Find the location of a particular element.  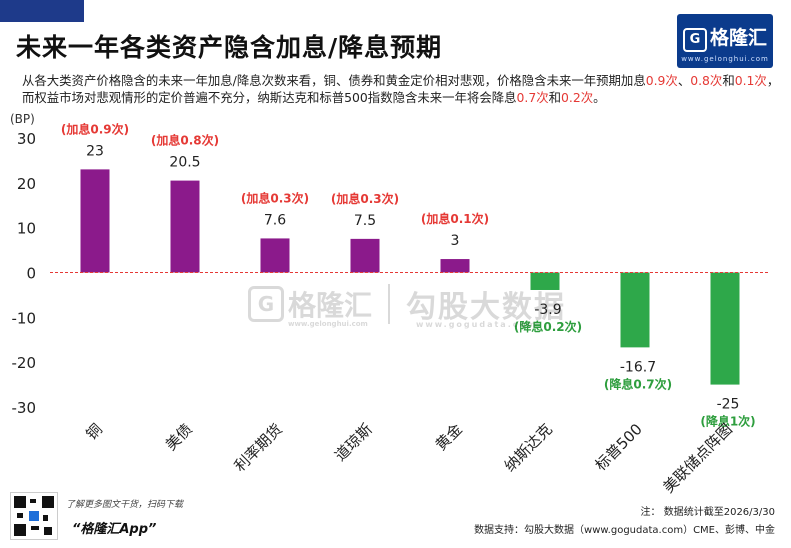

x-category-label: 利率期货 is located at coordinates (258, 447).